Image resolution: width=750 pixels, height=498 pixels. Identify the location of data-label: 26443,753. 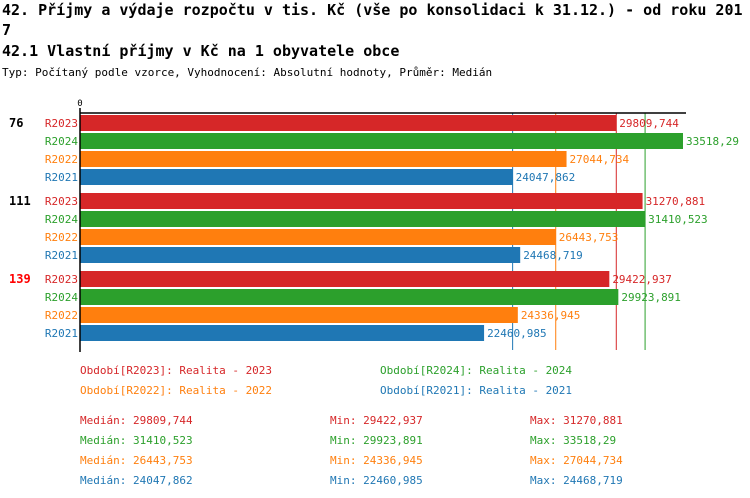
(589, 237).